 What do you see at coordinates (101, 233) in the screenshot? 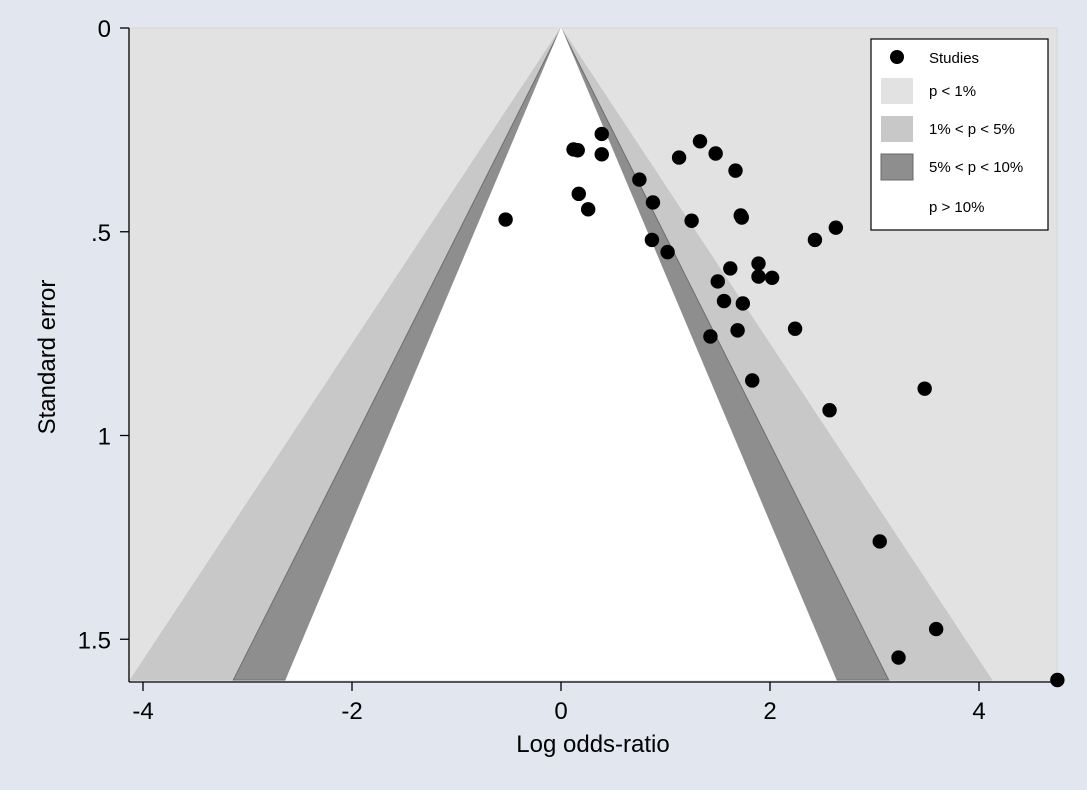
I see `y-tick-label-1: .5` at bounding box center [101, 233].